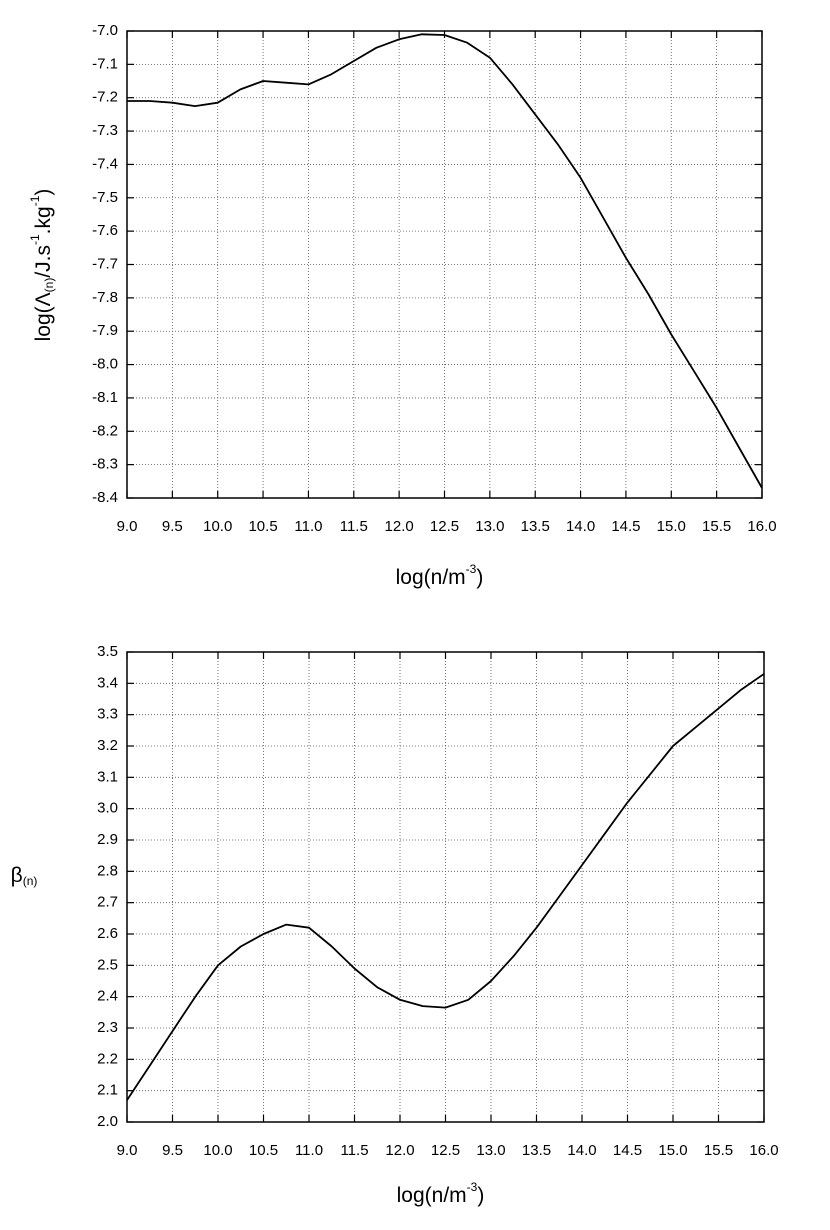  I want to click on y-tick-label: -8.1, so click(105, 397).